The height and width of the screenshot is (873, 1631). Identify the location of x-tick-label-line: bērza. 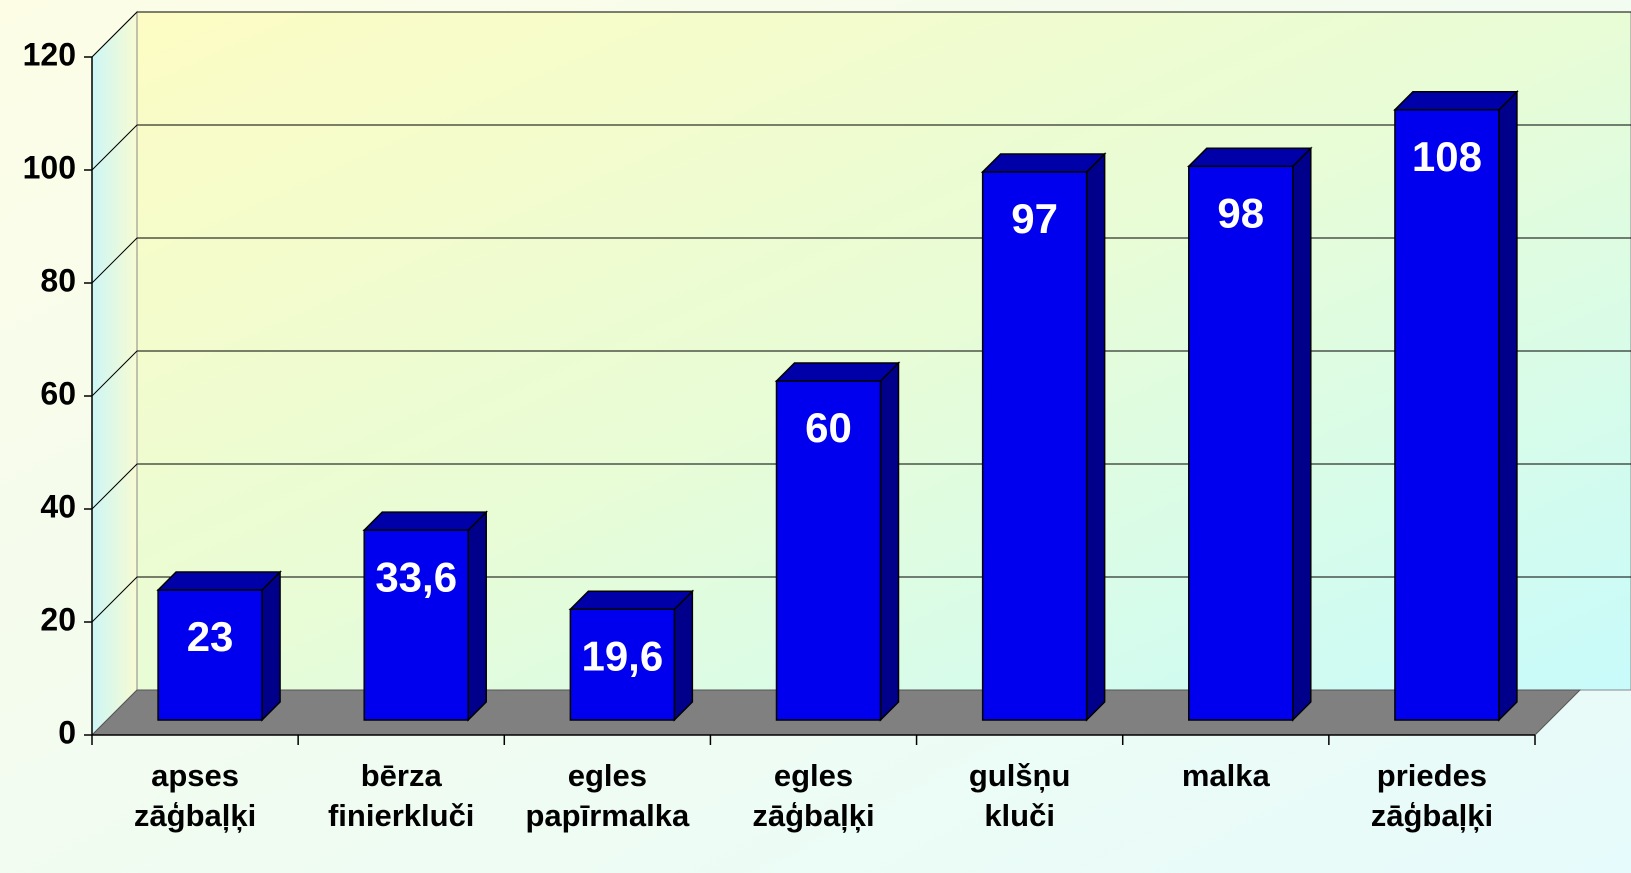
(402, 775).